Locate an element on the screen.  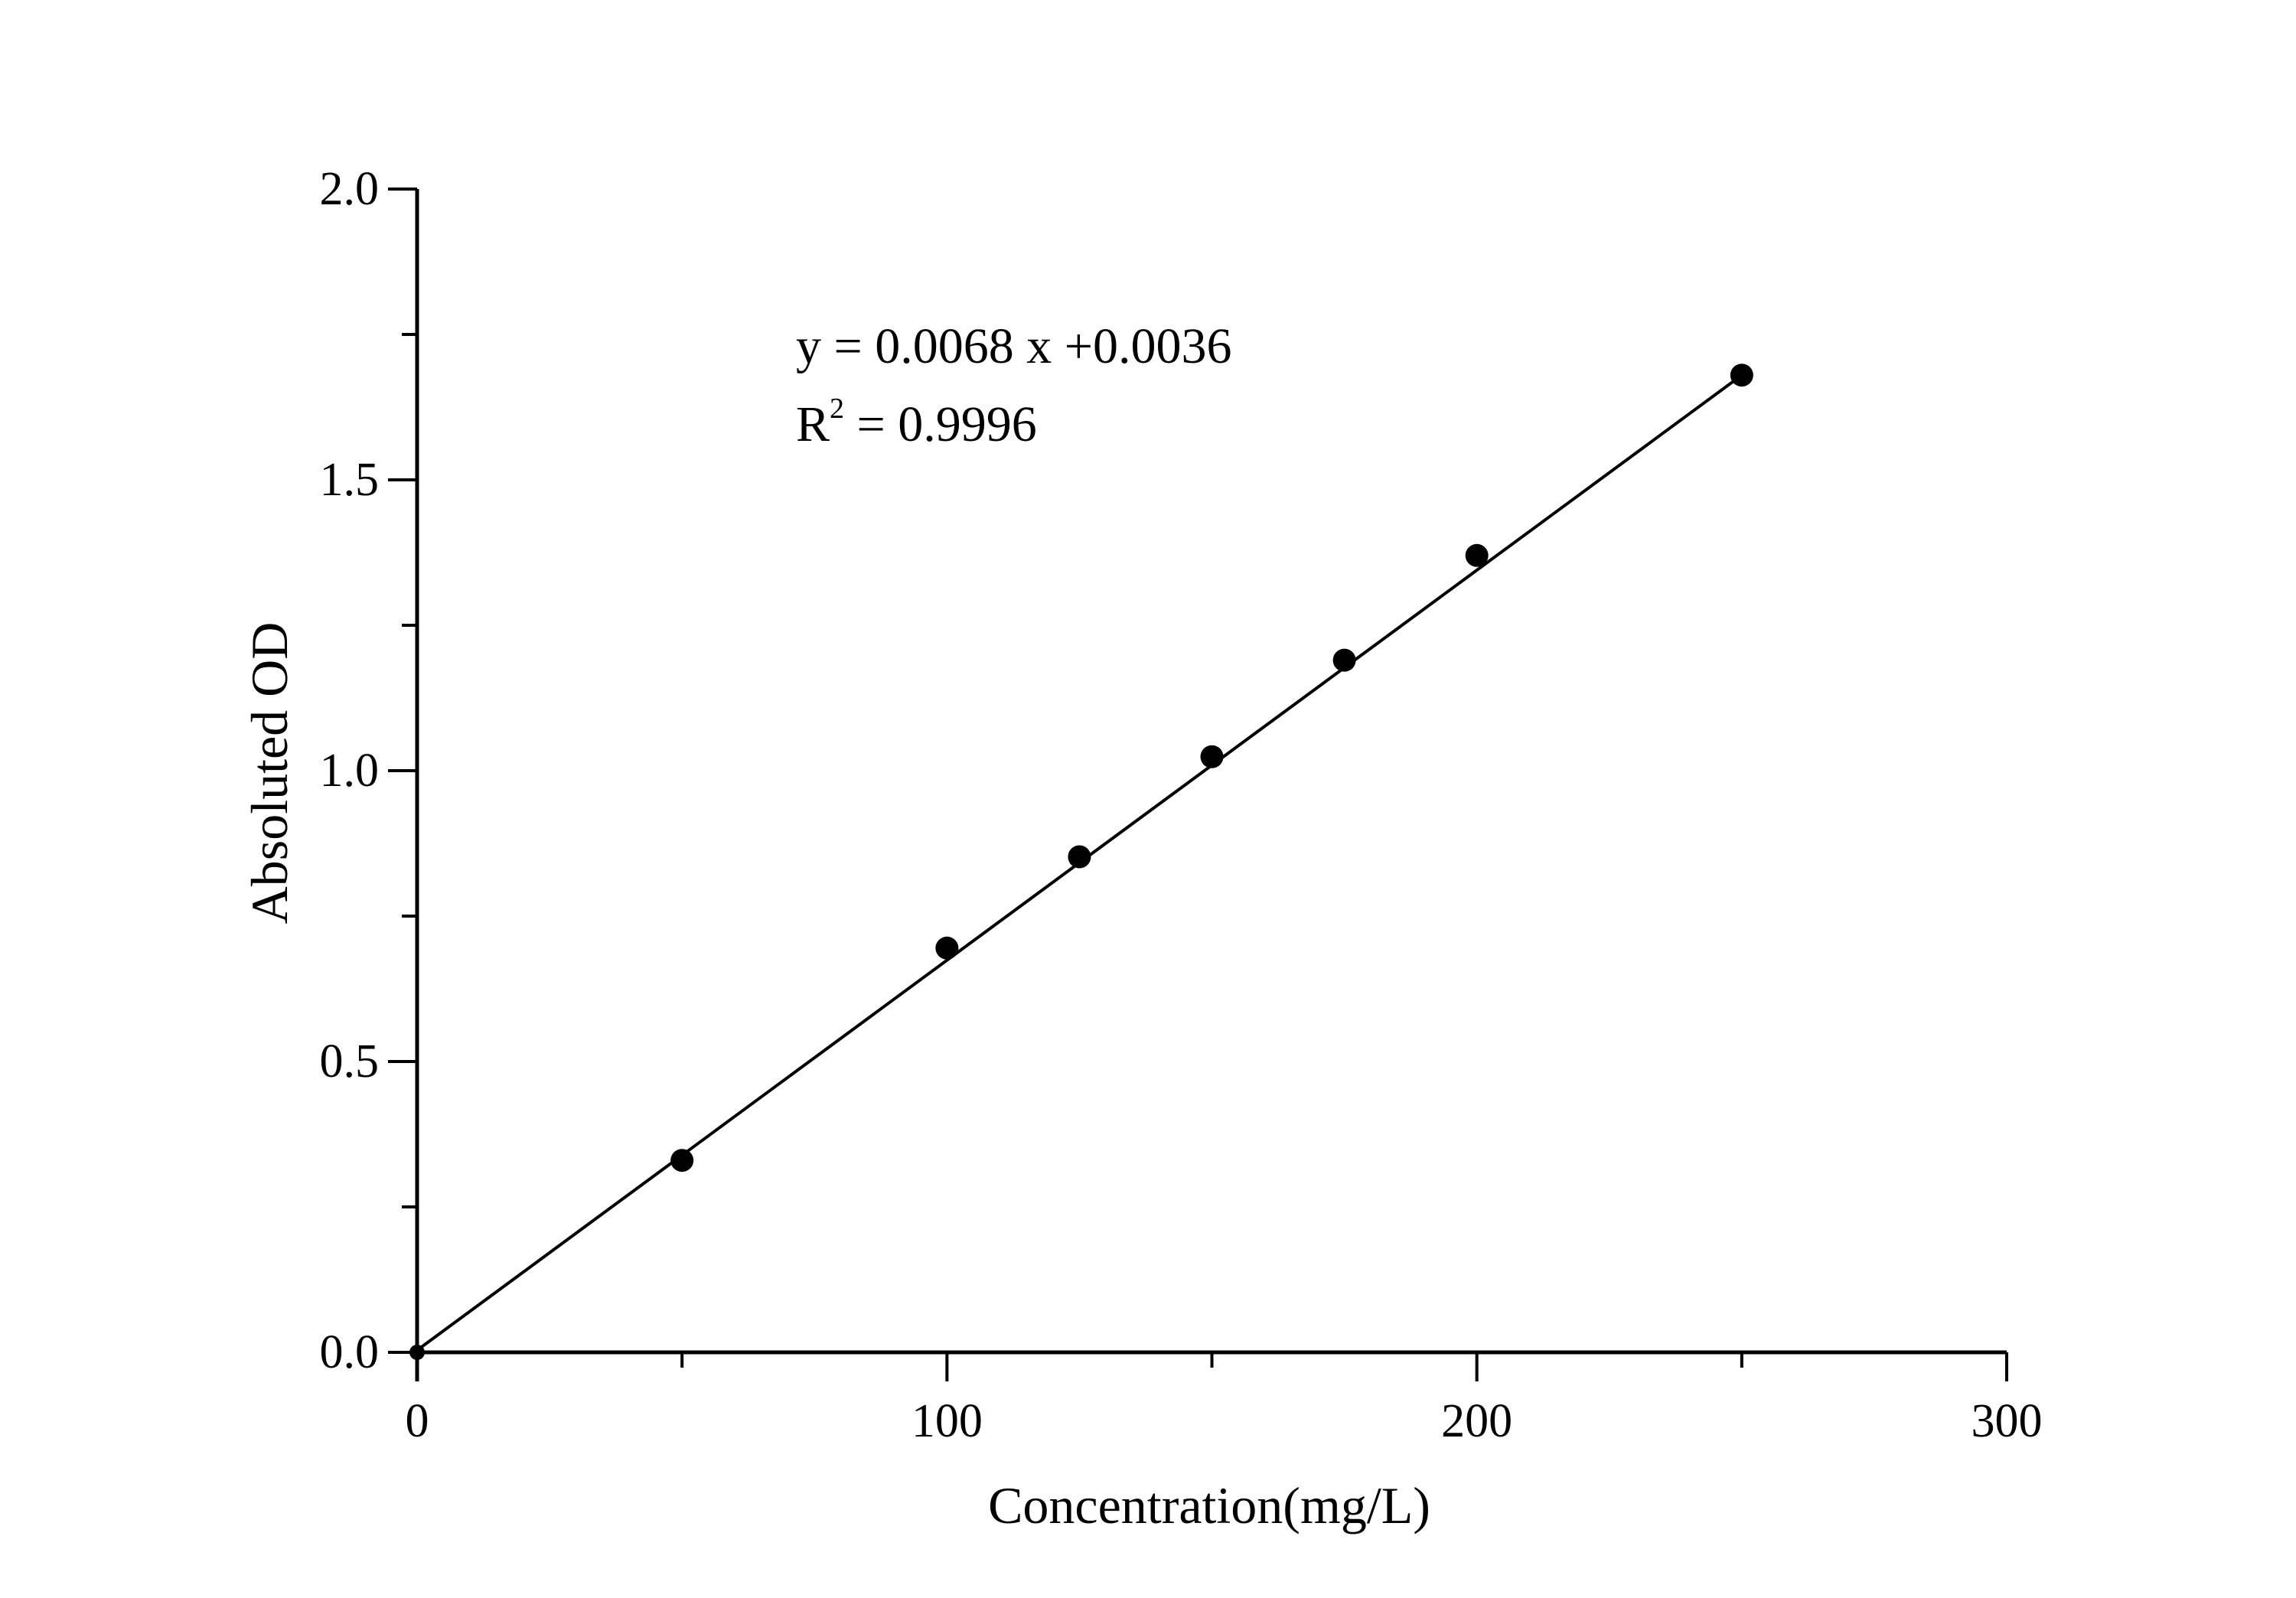
y-axis-label: Absoluted OD is located at coordinates (269, 774).